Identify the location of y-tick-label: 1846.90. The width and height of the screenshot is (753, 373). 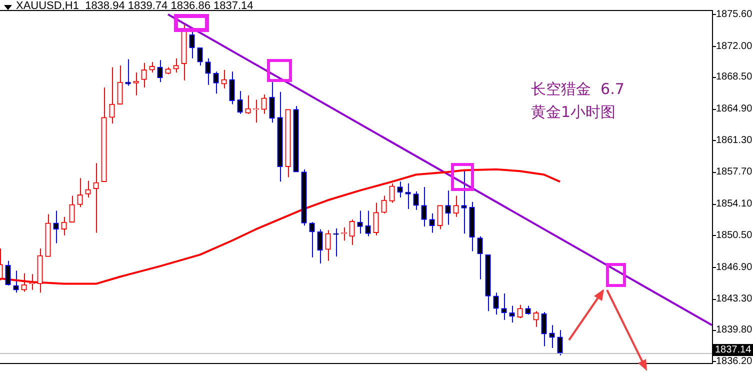
(734, 267).